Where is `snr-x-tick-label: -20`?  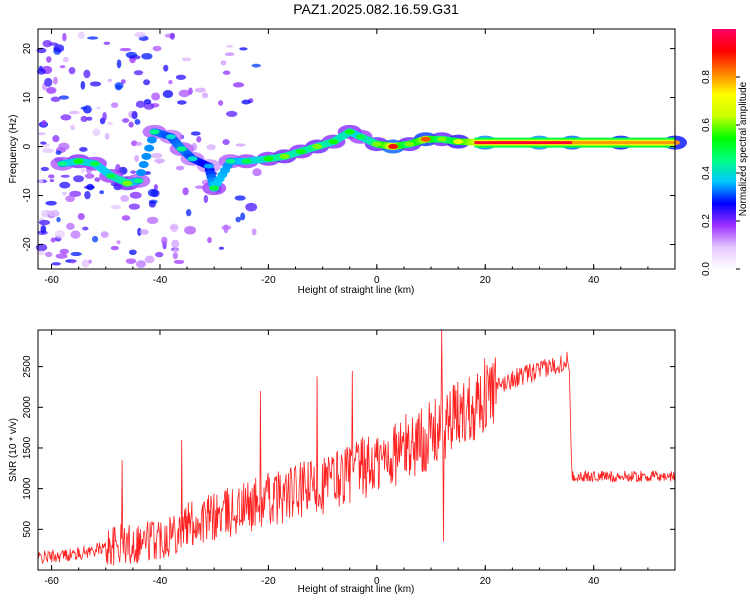 snr-x-tick-label: -20 is located at coordinates (268, 581).